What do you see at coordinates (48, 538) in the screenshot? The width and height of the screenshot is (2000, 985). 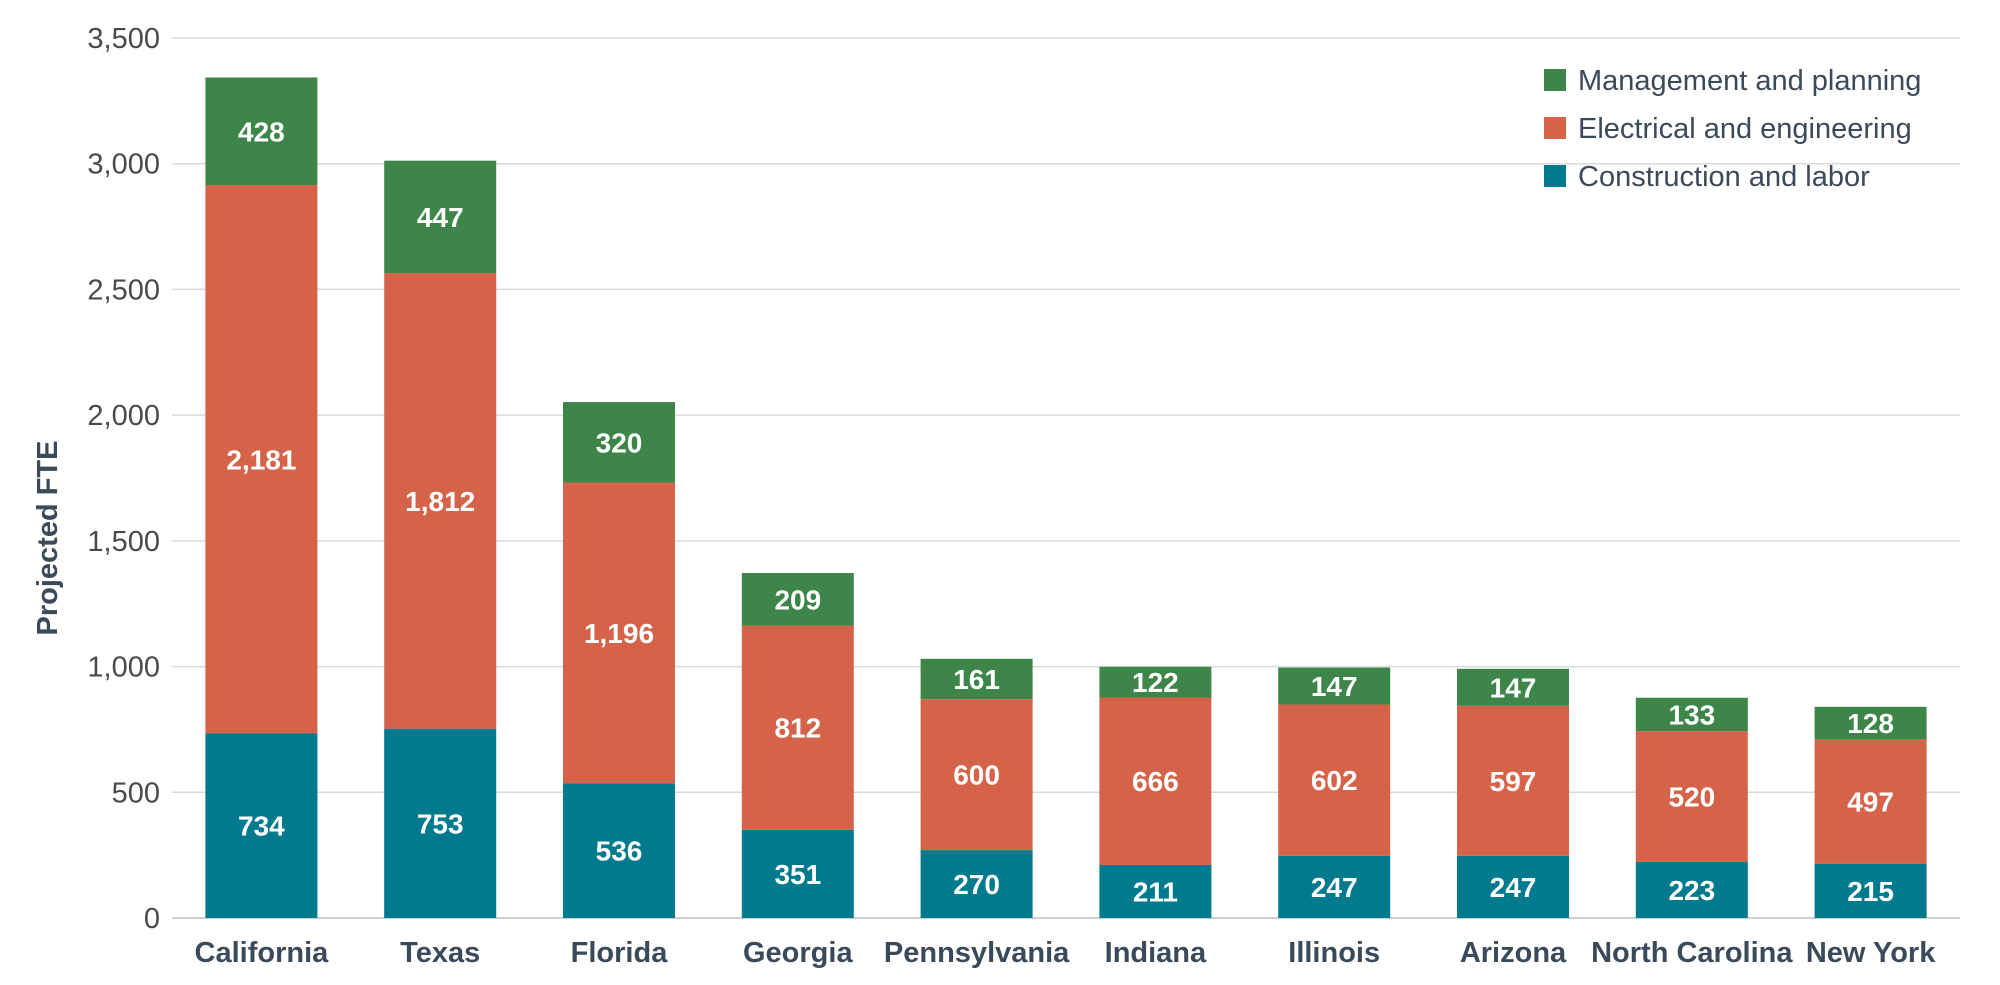 I see `y-axis-title: Projected FTE` at bounding box center [48, 538].